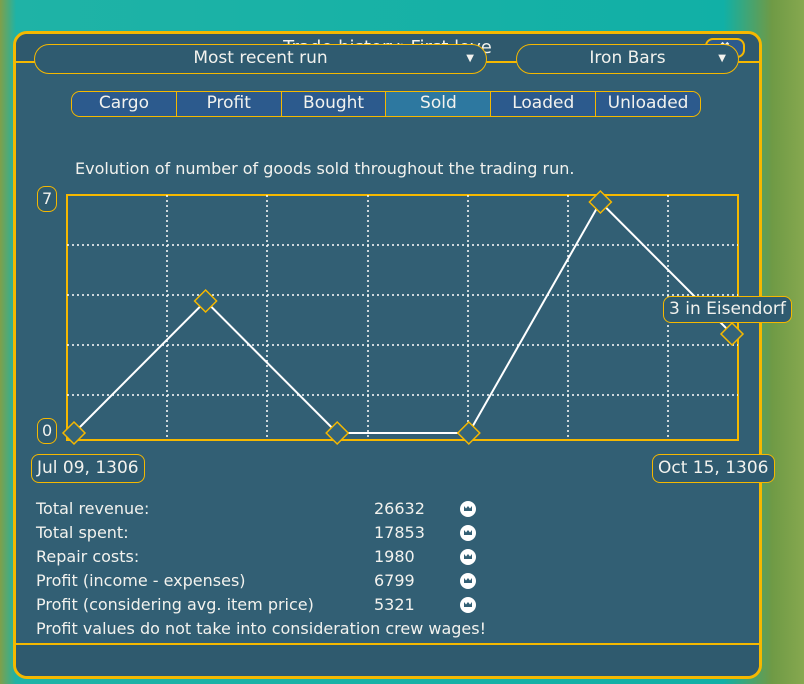  I want to click on goods-select-value: Iron Bars, so click(627, 58).